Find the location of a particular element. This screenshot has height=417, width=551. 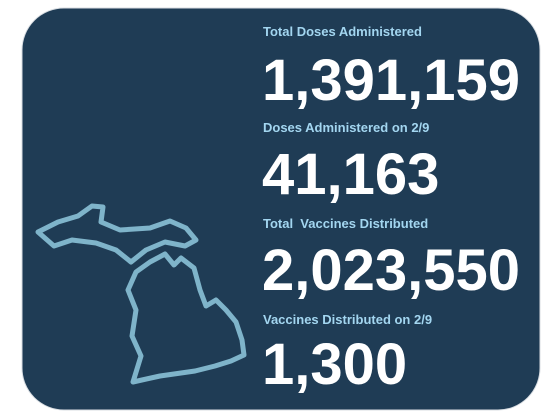

stat-value: 2,023,550 is located at coordinates (391, 270).